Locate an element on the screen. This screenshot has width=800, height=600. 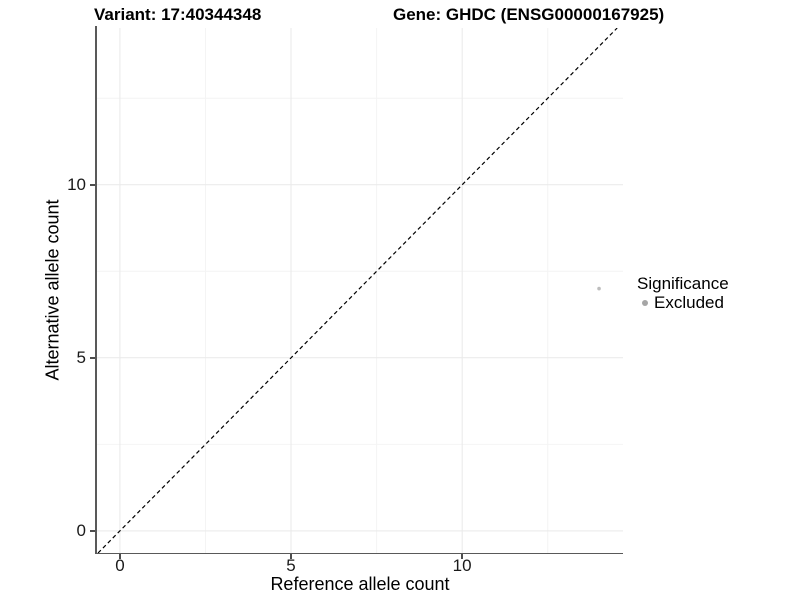
gene-title: Gene: GHDC (ENSG00000167925) is located at coordinates (529, 14).